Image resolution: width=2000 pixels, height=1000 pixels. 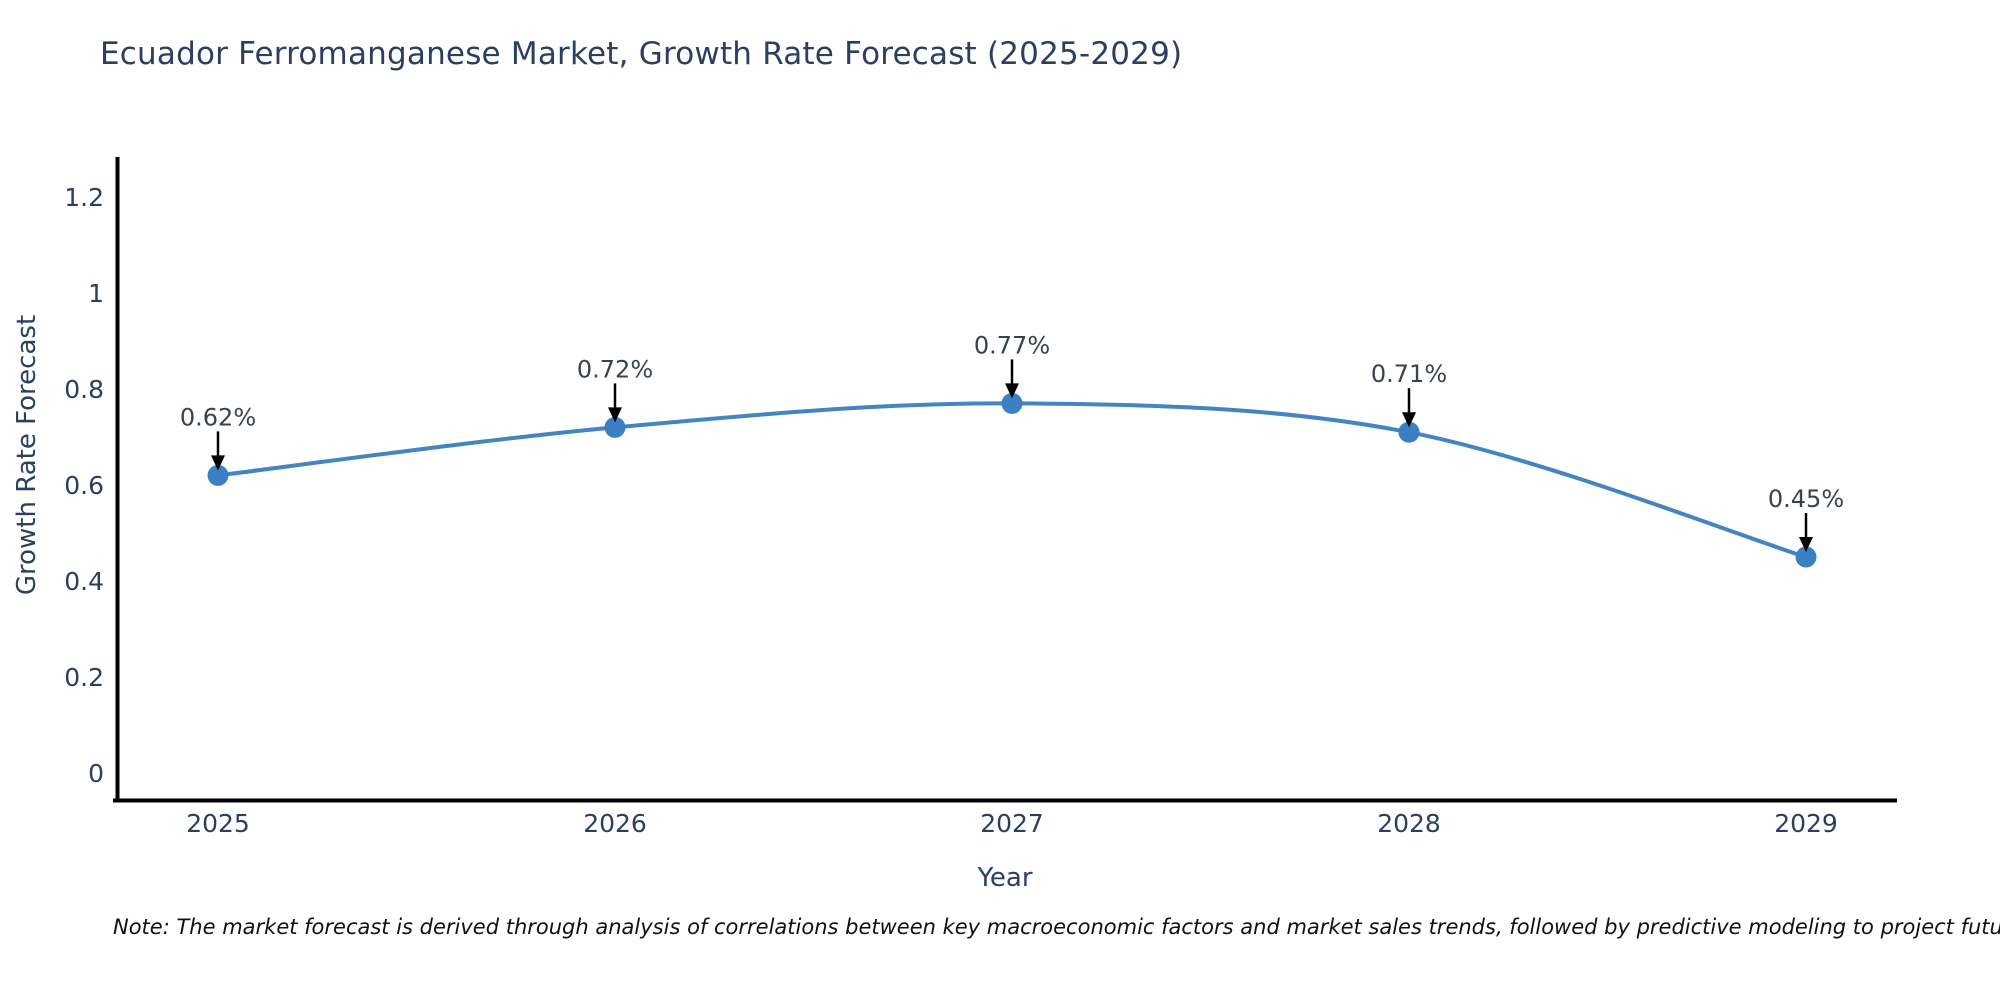 I want to click on x-tick-label: 2027, so click(x=1012, y=823).